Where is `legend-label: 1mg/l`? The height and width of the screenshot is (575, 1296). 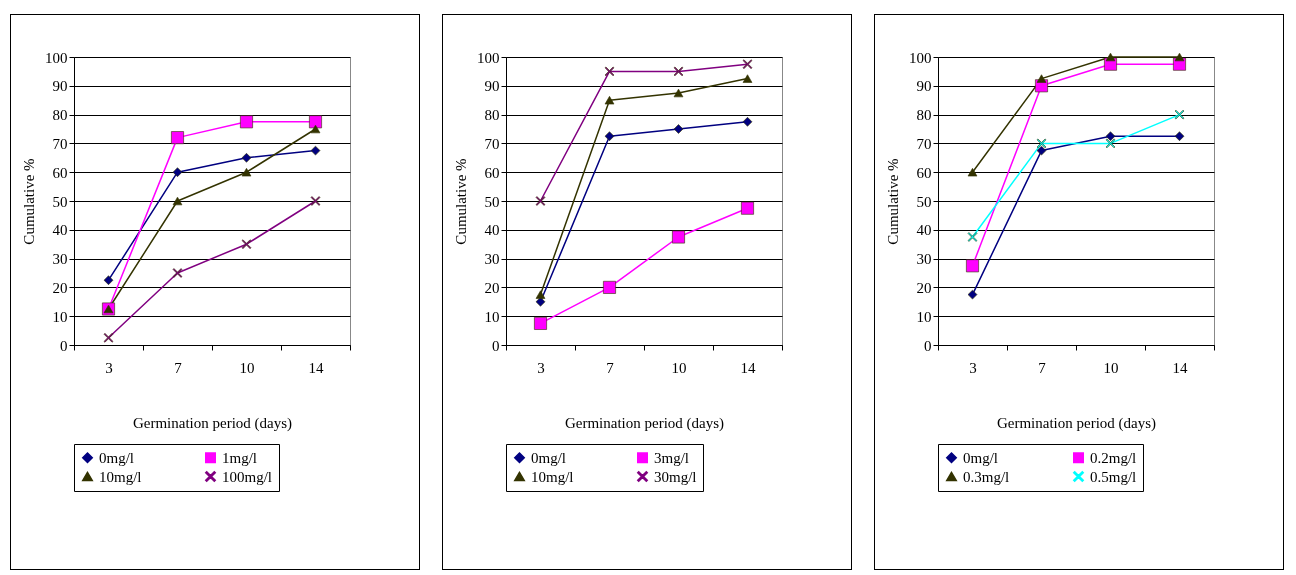
legend-label: 1mg/l is located at coordinates (240, 457).